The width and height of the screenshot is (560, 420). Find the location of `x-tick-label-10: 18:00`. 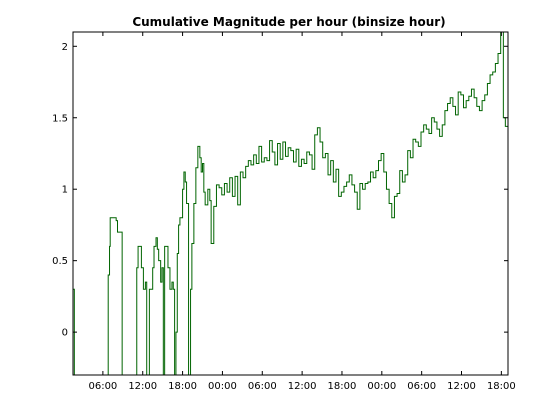

x-tick-label-10: 18:00 is located at coordinates (501, 386).